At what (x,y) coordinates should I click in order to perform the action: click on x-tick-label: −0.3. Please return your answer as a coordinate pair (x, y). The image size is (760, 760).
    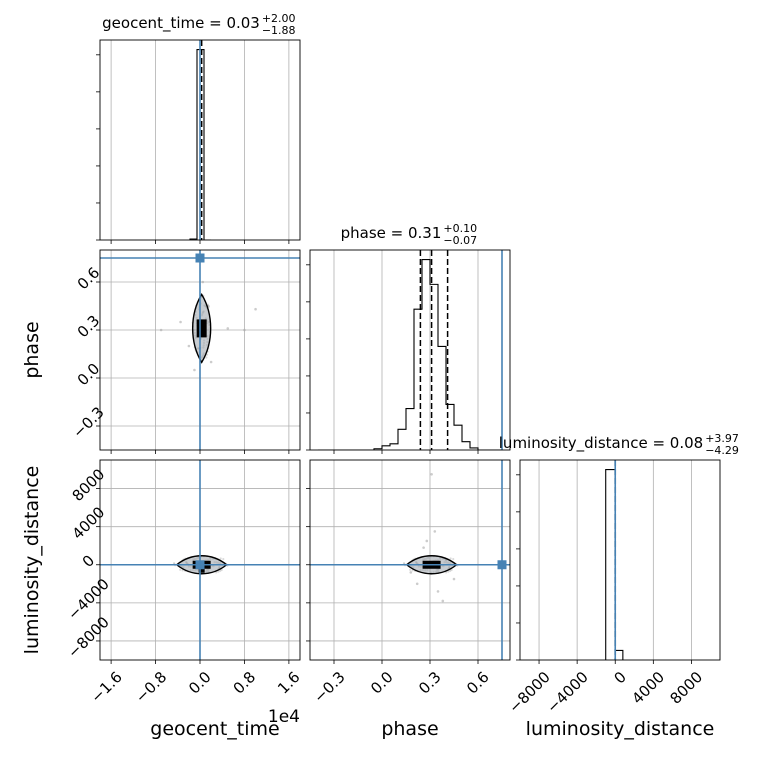
    Looking at the image, I should click on (329, 687).